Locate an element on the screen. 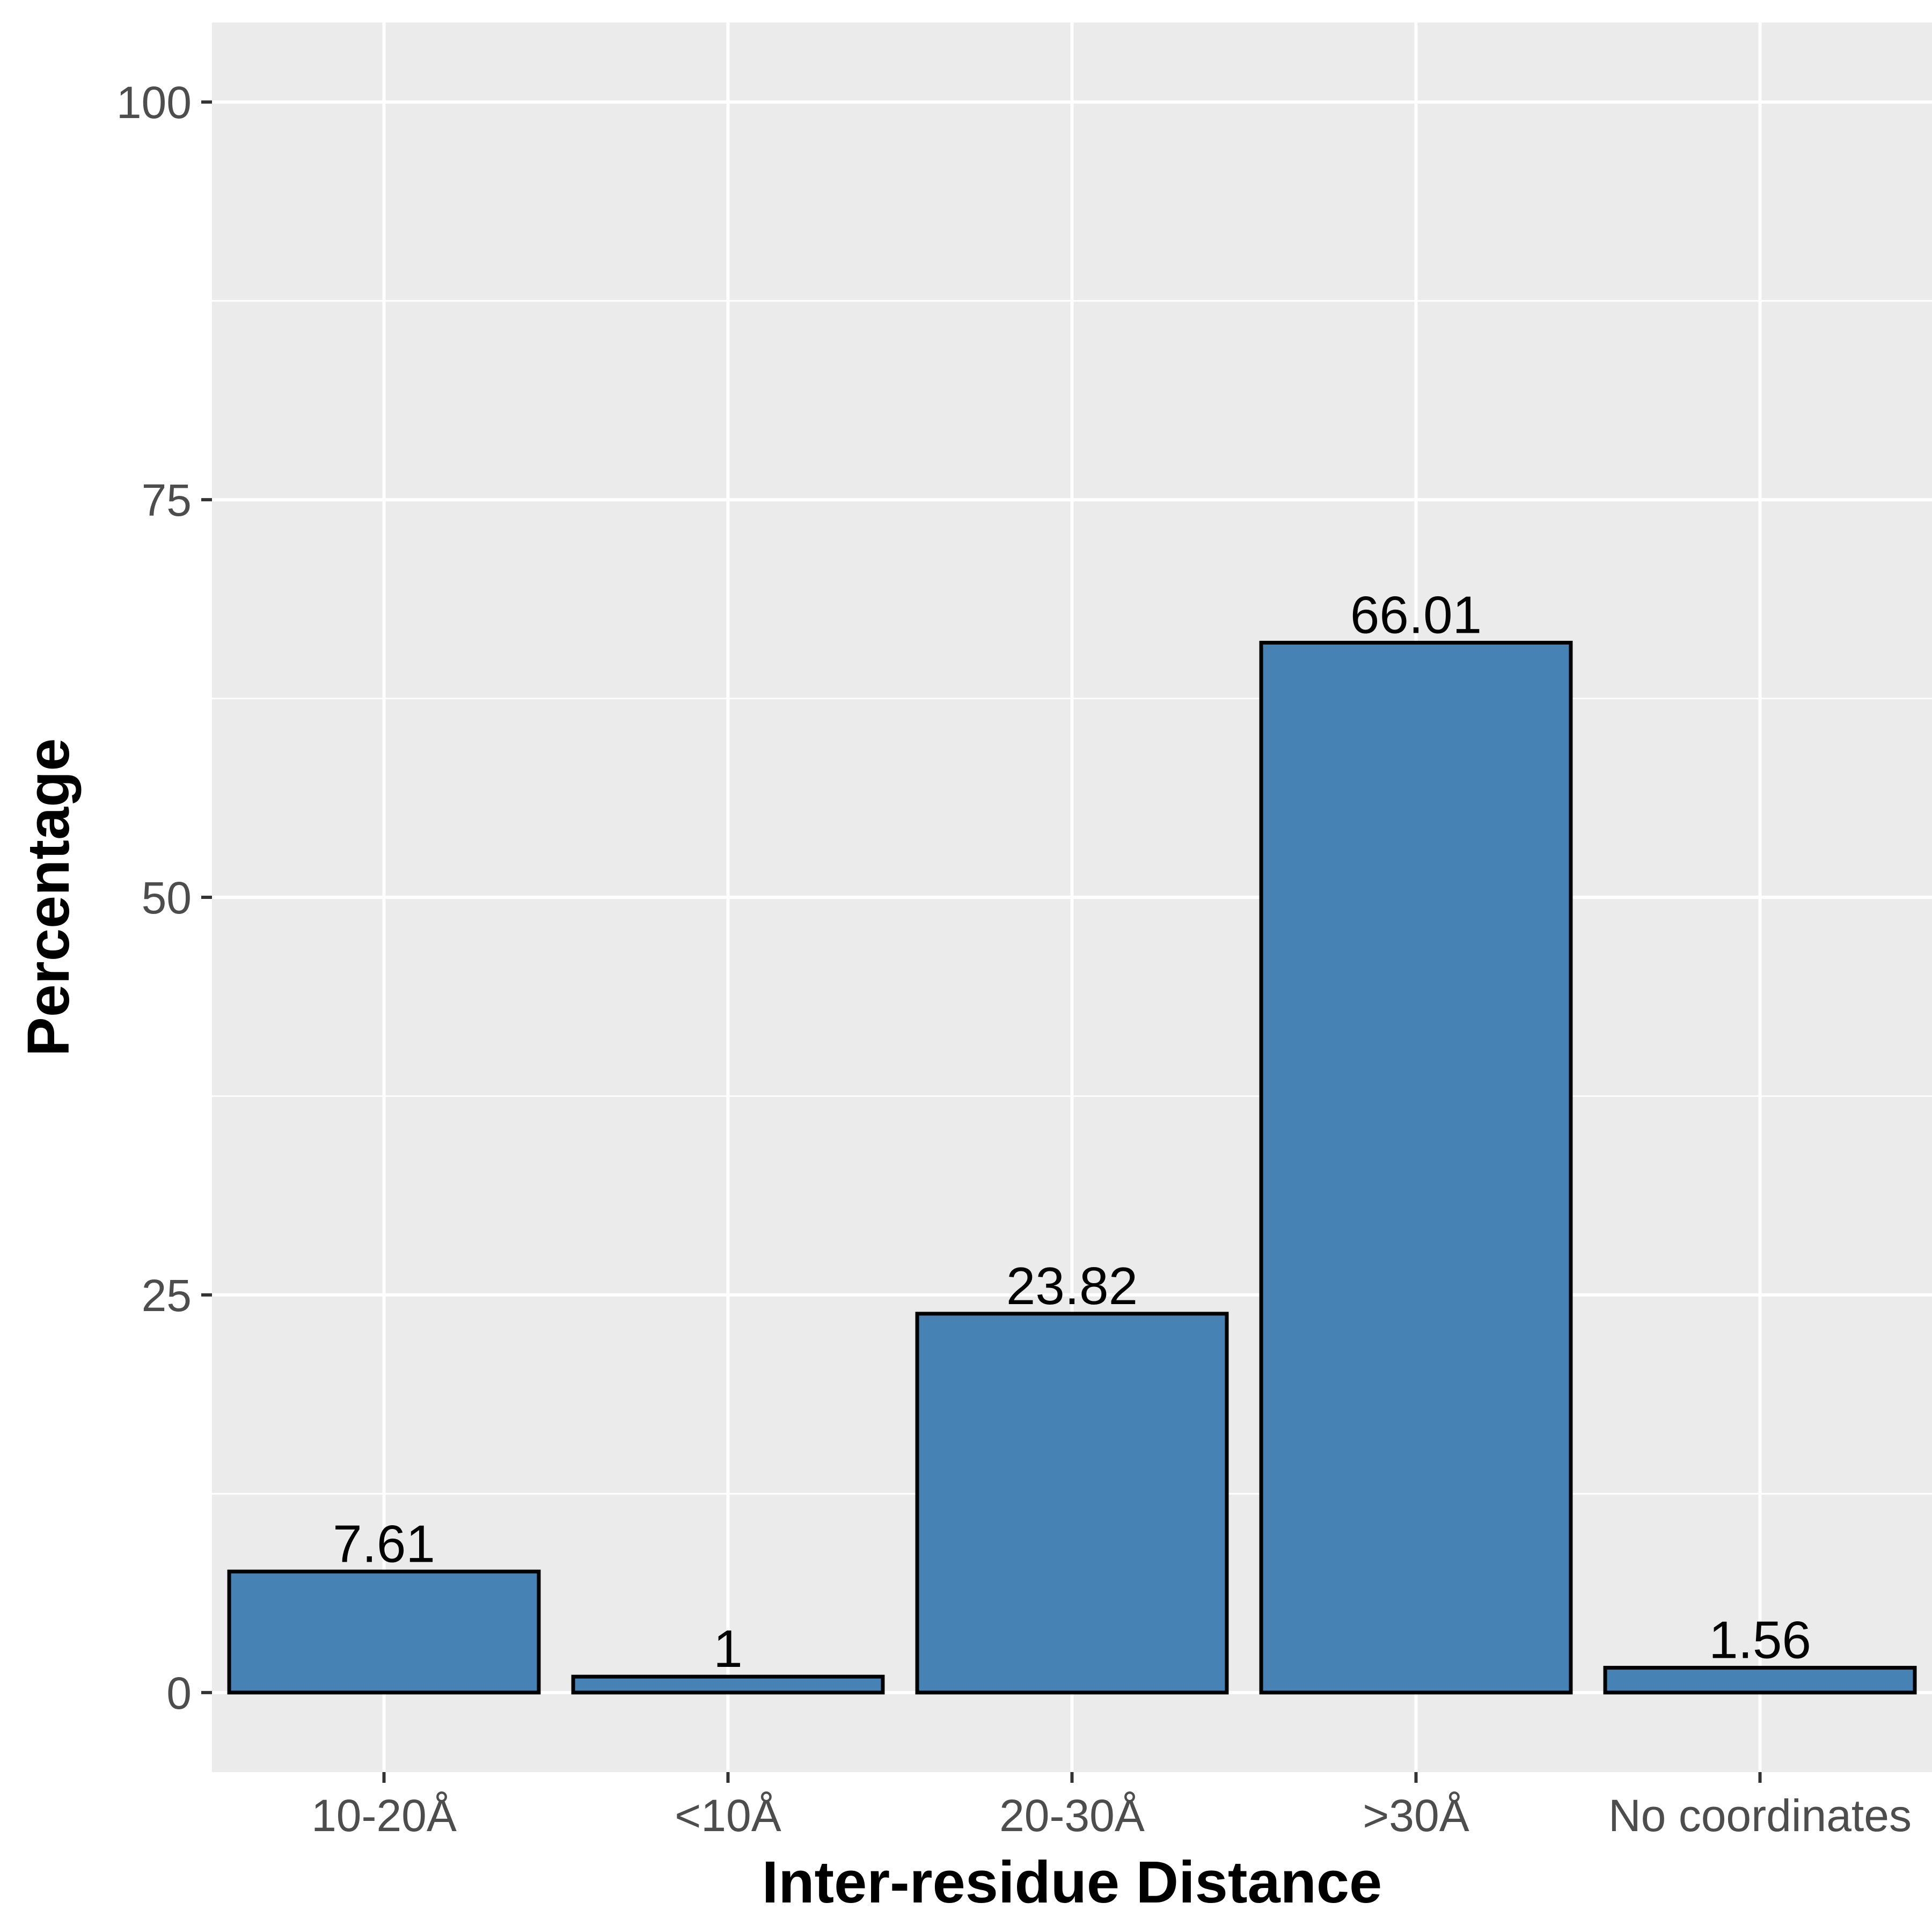 Image resolution: width=1932 pixels, height=1932 pixels. x-tick-label: 20-30Å is located at coordinates (1072, 1815).